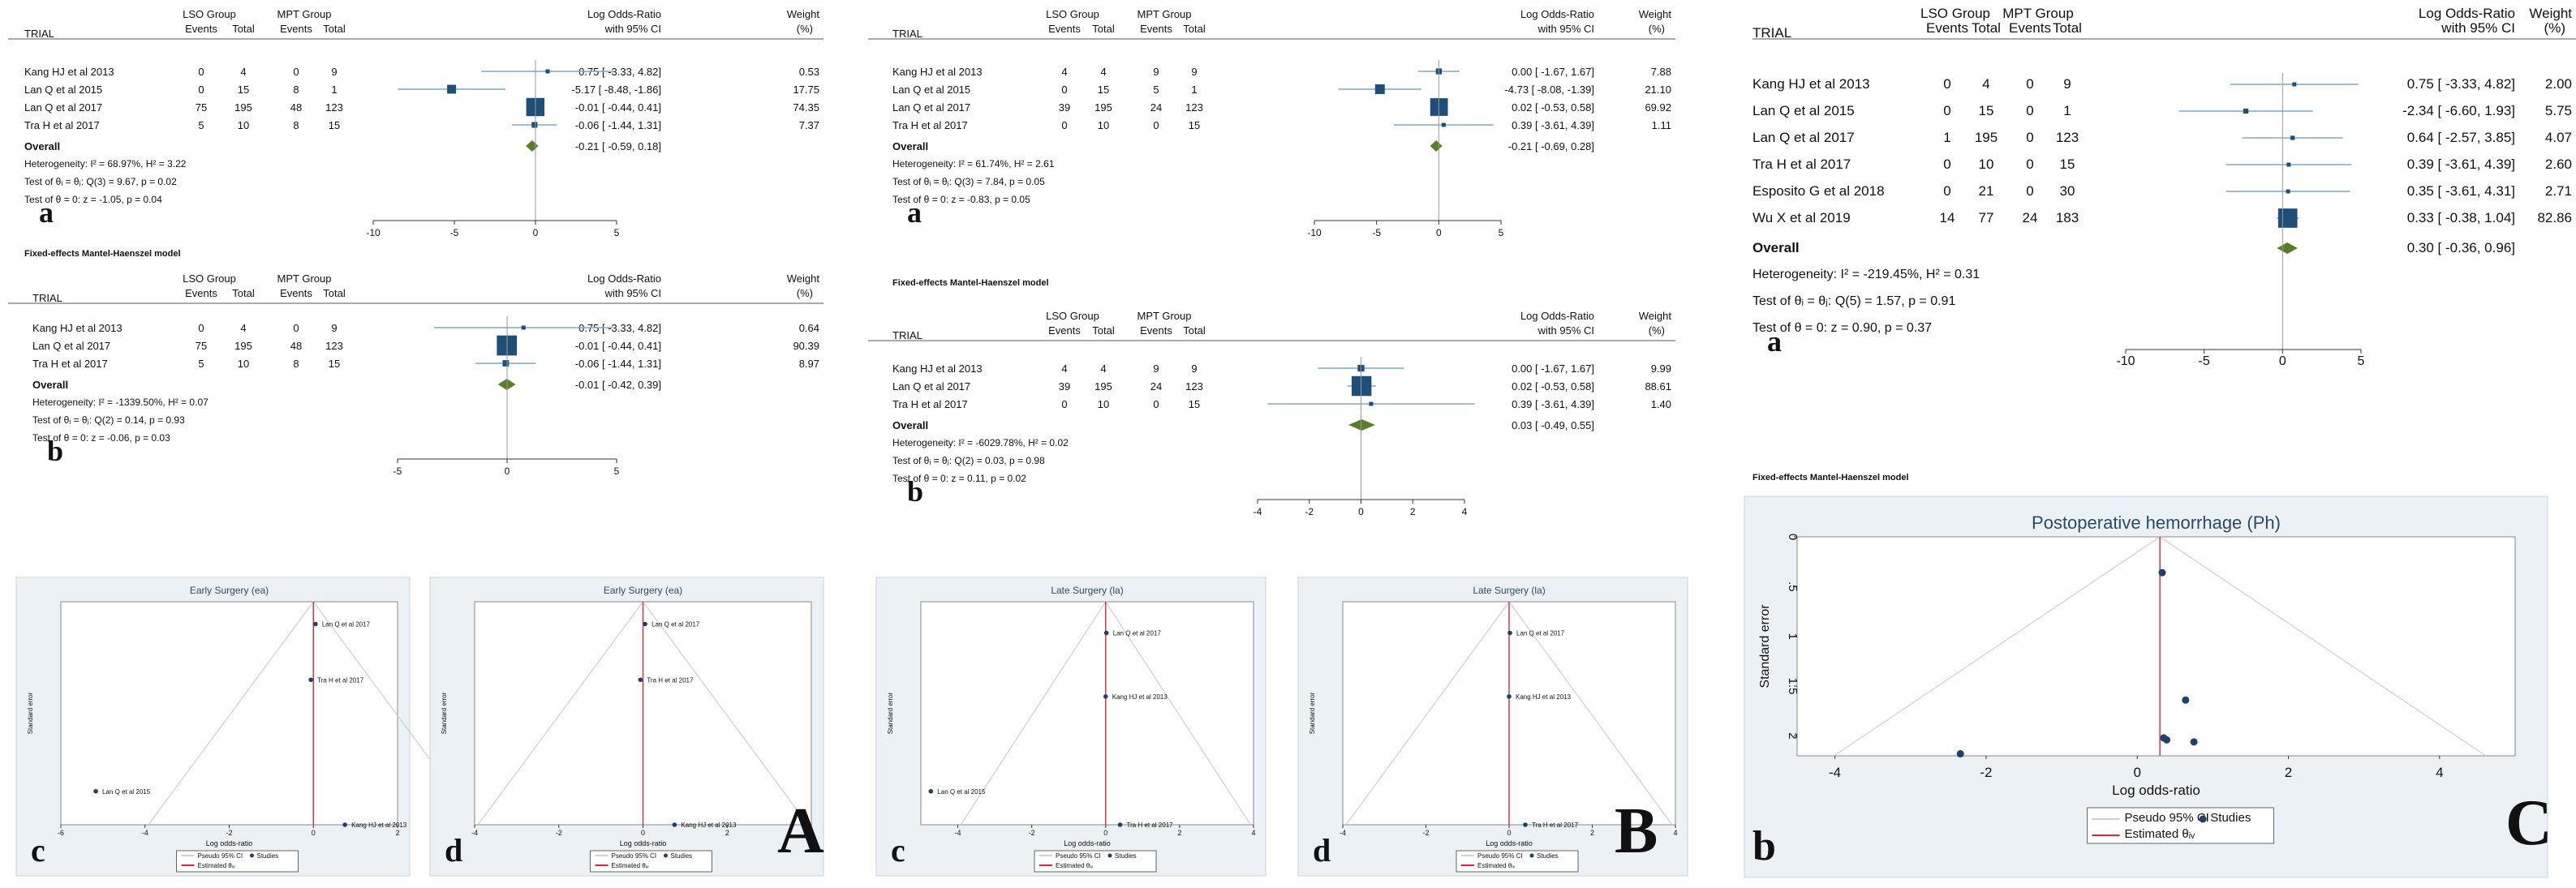 This screenshot has width=2576, height=888. I want to click on row-ci: -2.34 [ -6.60, 1.93], so click(2458, 110).